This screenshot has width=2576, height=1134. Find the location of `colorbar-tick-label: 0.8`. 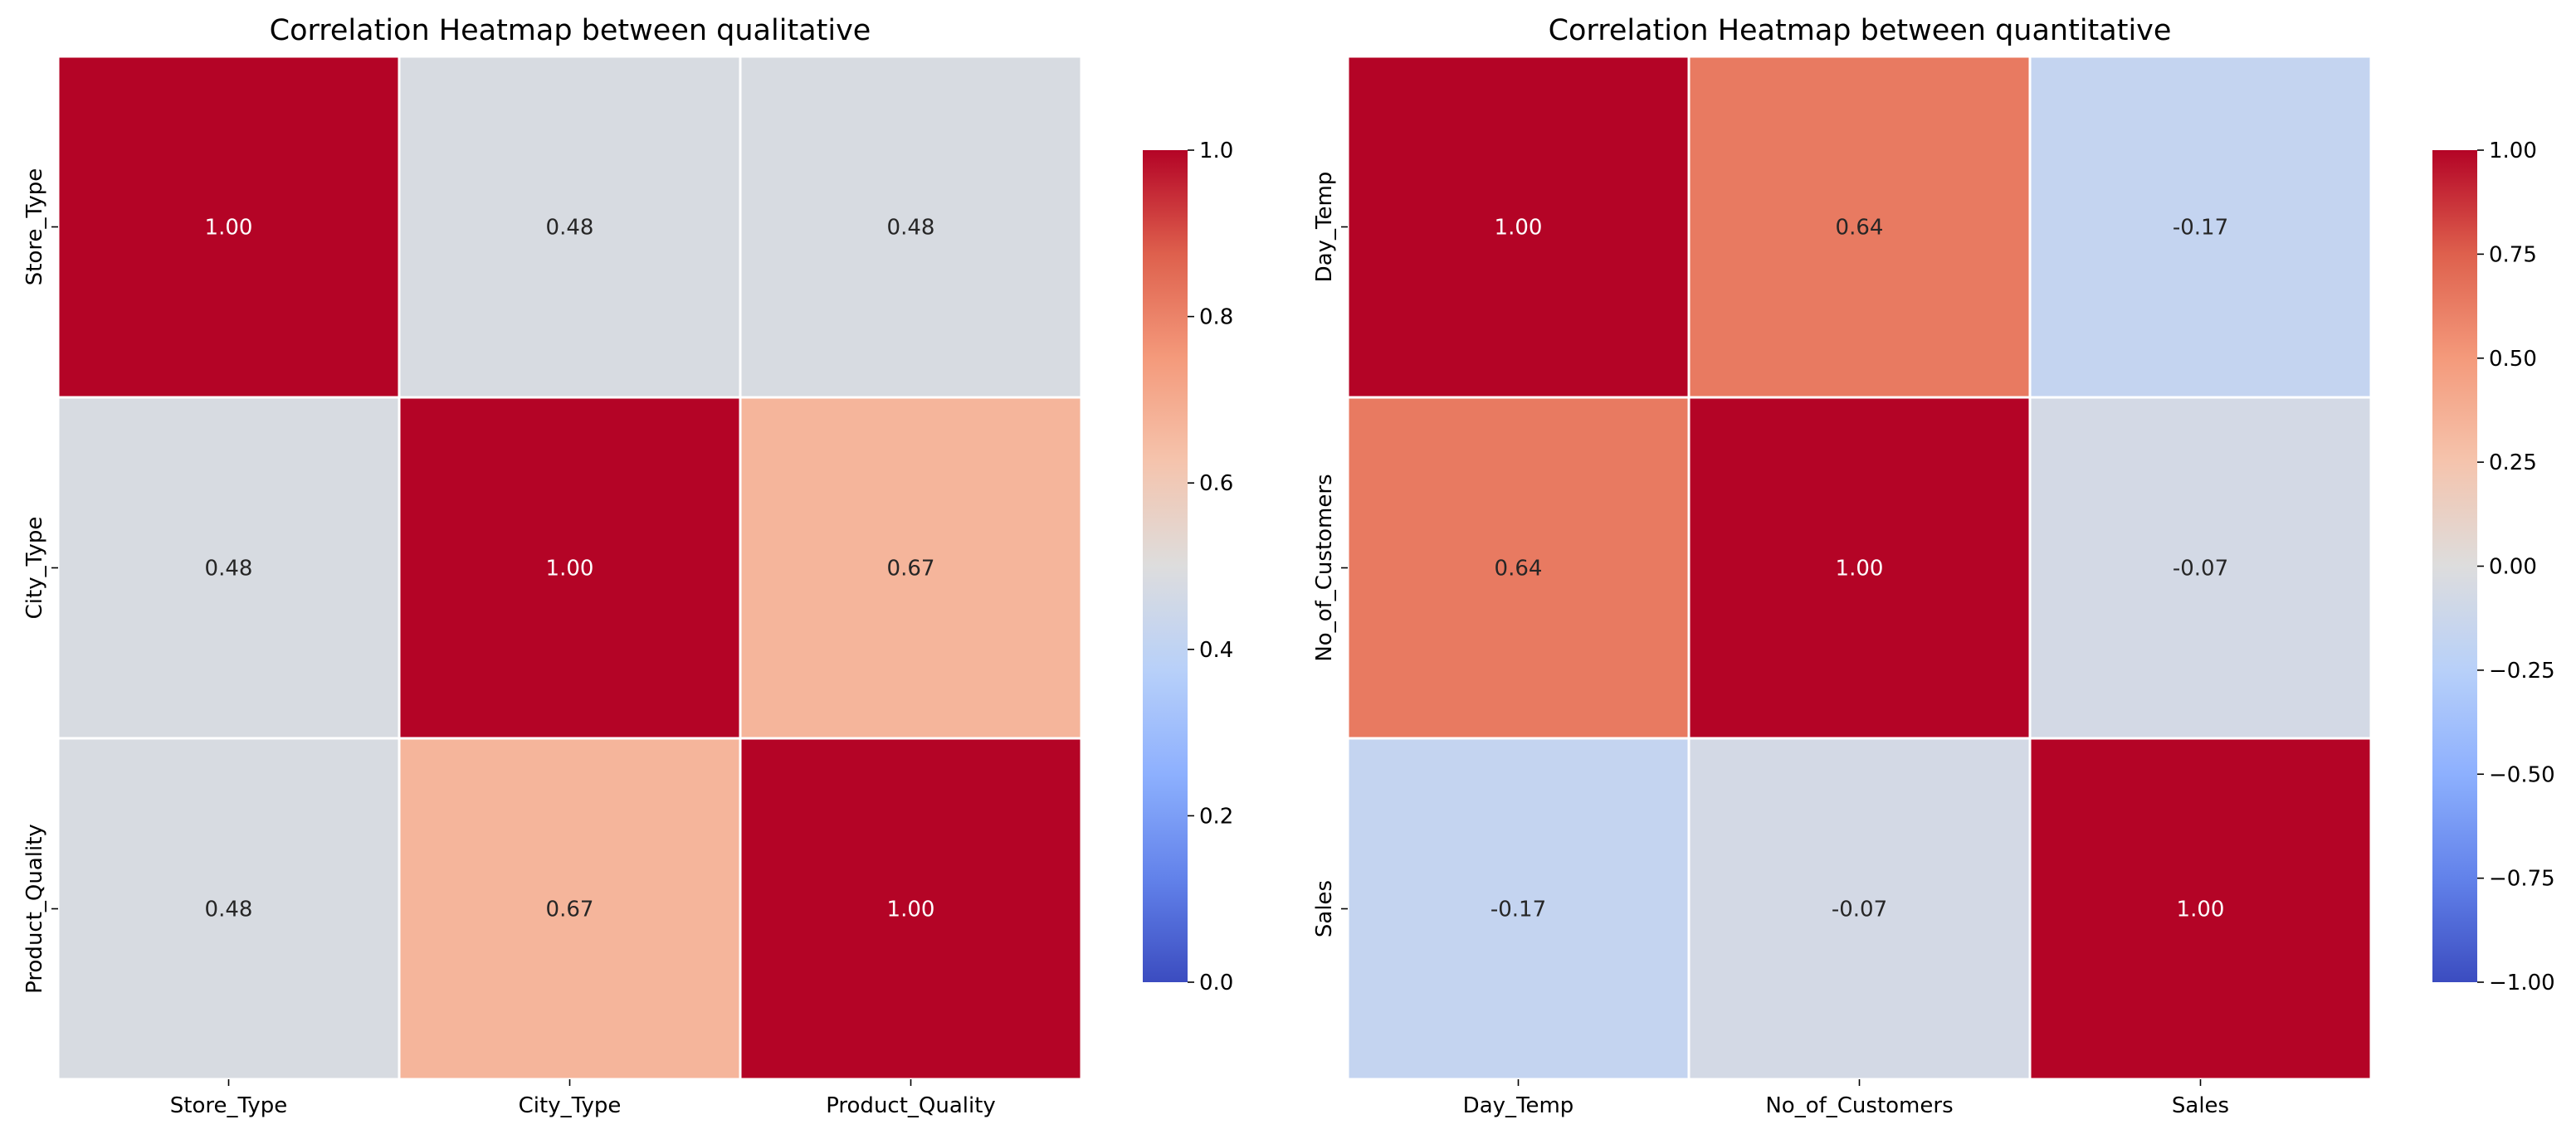

colorbar-tick-label: 0.8 is located at coordinates (1216, 317).